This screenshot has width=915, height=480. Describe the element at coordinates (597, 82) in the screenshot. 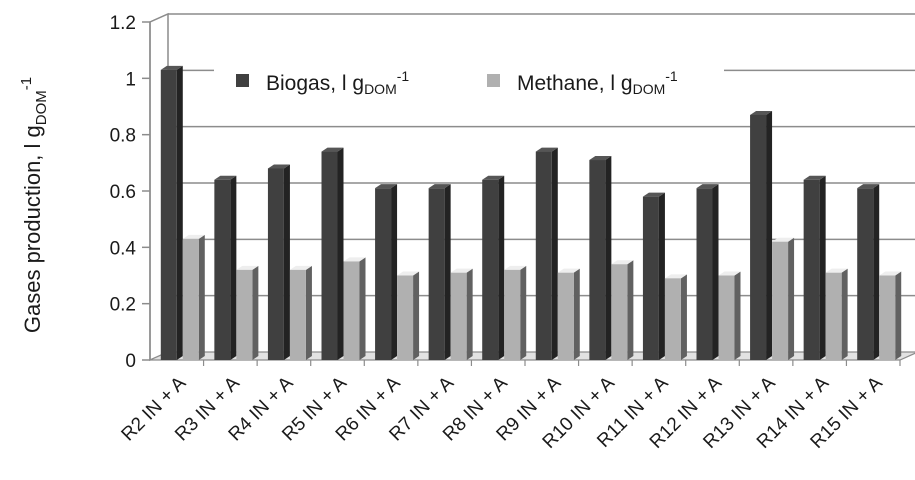

I see `legend-label-methane: Methane, l gDOM-1` at that location.